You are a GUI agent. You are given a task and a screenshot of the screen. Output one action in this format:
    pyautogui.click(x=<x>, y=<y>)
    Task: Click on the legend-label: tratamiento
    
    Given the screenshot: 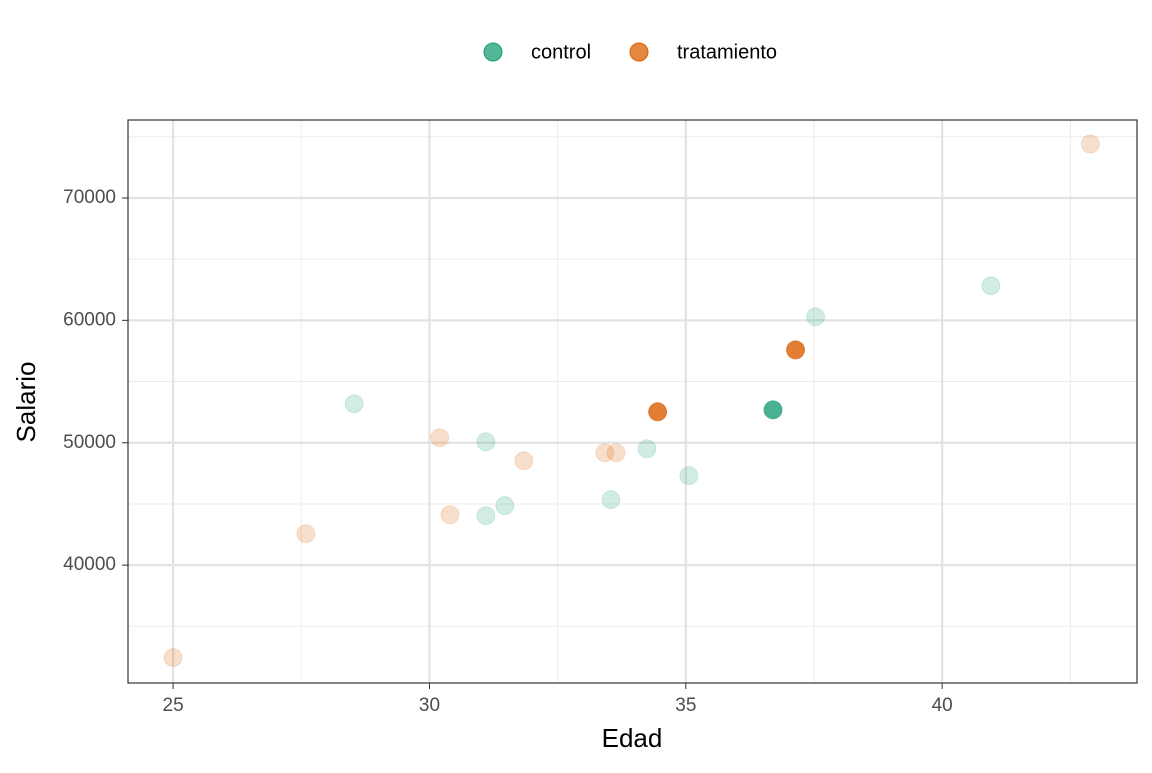 What is the action you would take?
    pyautogui.click(x=727, y=52)
    